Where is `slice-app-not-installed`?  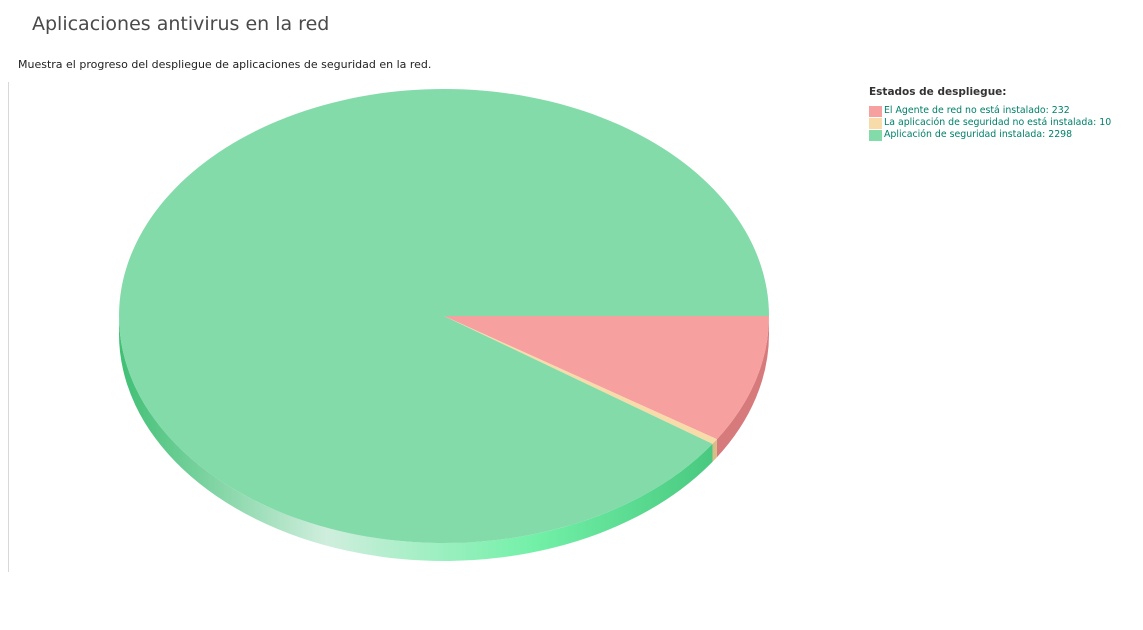 slice-app-not-installed is located at coordinates (580, 380).